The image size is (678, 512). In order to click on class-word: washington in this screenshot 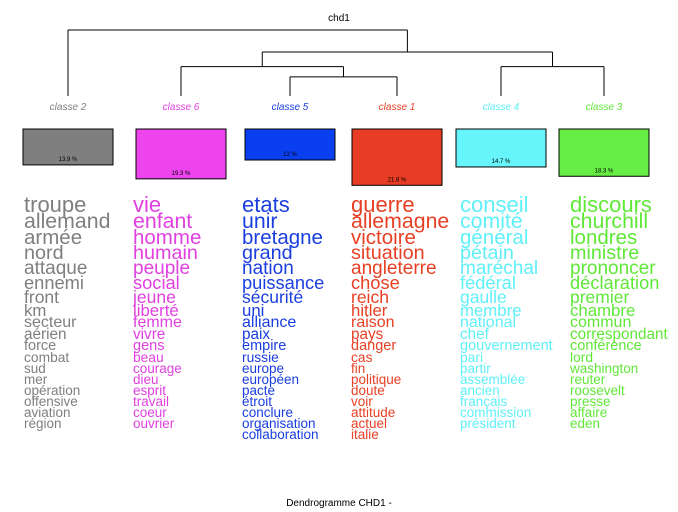, I will do `click(604, 368)`.